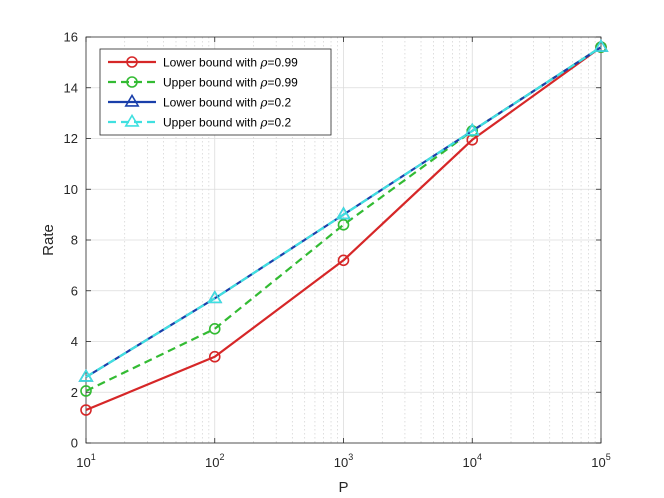  I want to click on y-tick-label: 12, so click(71, 138).